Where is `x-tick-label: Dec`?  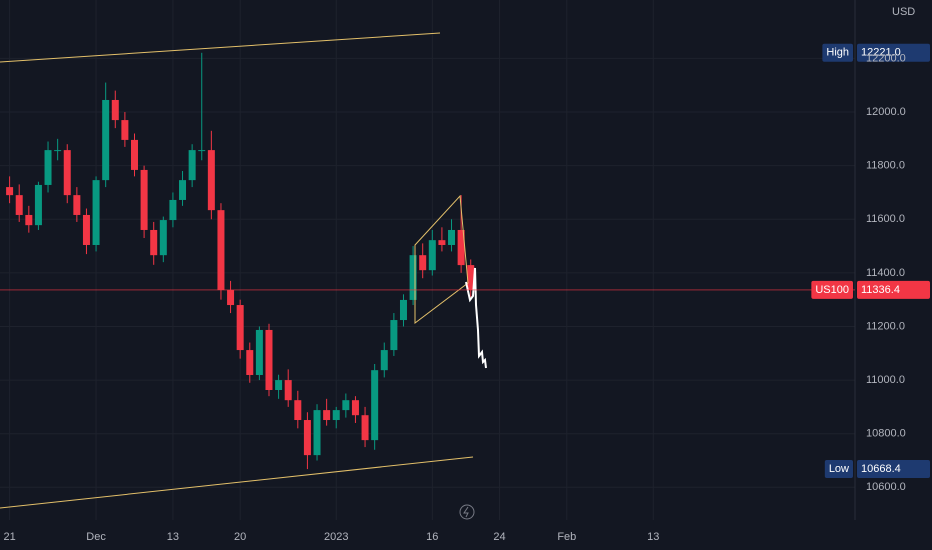
x-tick-label: Dec is located at coordinates (96, 537).